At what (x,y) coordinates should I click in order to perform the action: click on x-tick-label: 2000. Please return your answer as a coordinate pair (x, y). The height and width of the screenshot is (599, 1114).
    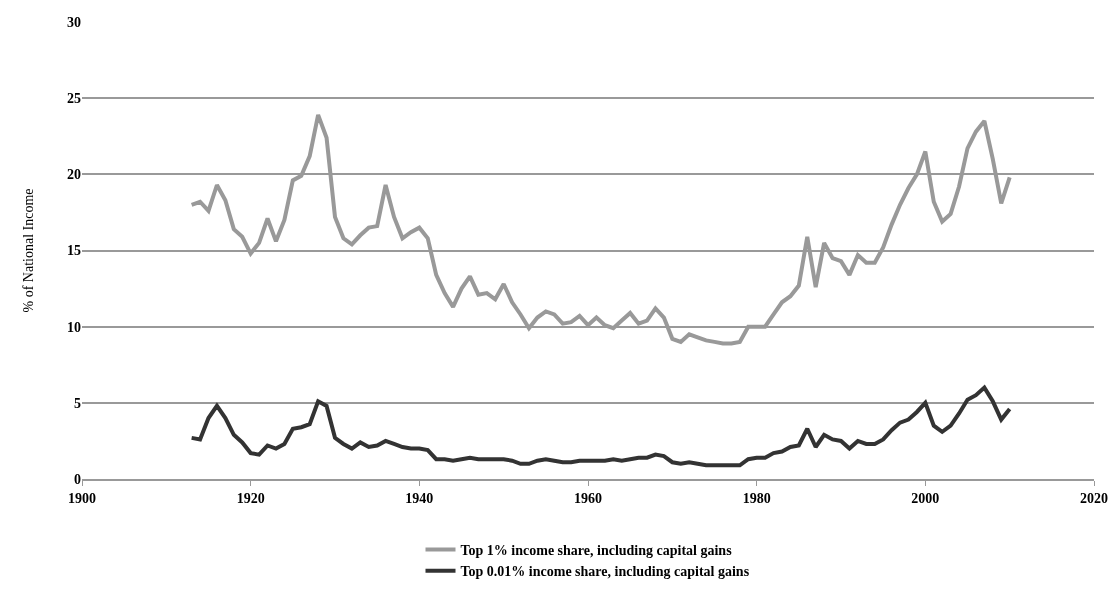
    Looking at the image, I should click on (925, 498).